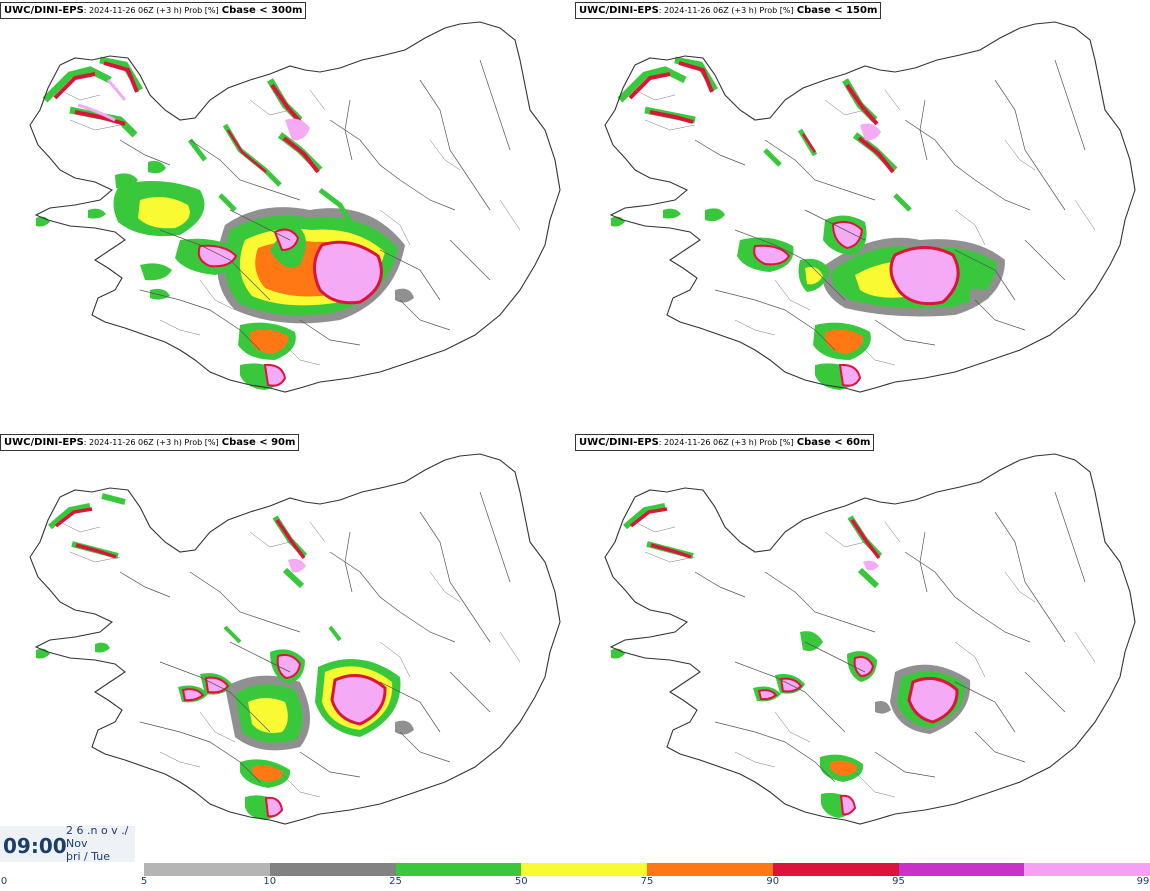 The image size is (1150, 891). What do you see at coordinates (575, 883) in the screenshot?
I see `legend-ticks: 0 5 10 25 50 75 90 95 99` at bounding box center [575, 883].